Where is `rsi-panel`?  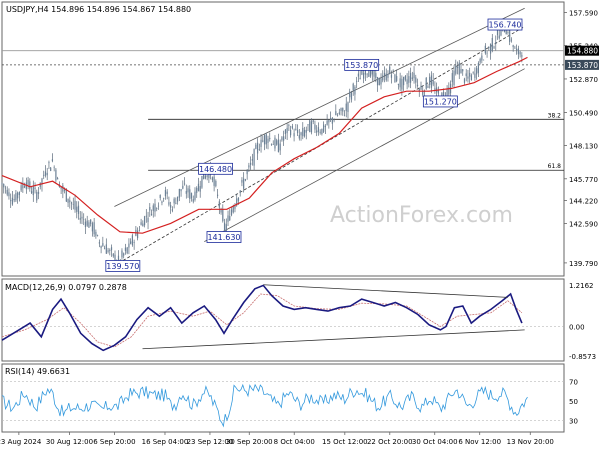 rsi-panel is located at coordinates (283, 398).